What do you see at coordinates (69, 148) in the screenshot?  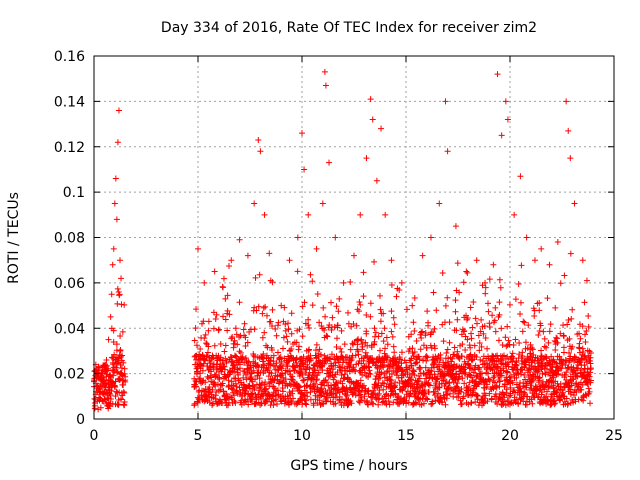 I see `y-tick-label: 0.12` at bounding box center [69, 148].